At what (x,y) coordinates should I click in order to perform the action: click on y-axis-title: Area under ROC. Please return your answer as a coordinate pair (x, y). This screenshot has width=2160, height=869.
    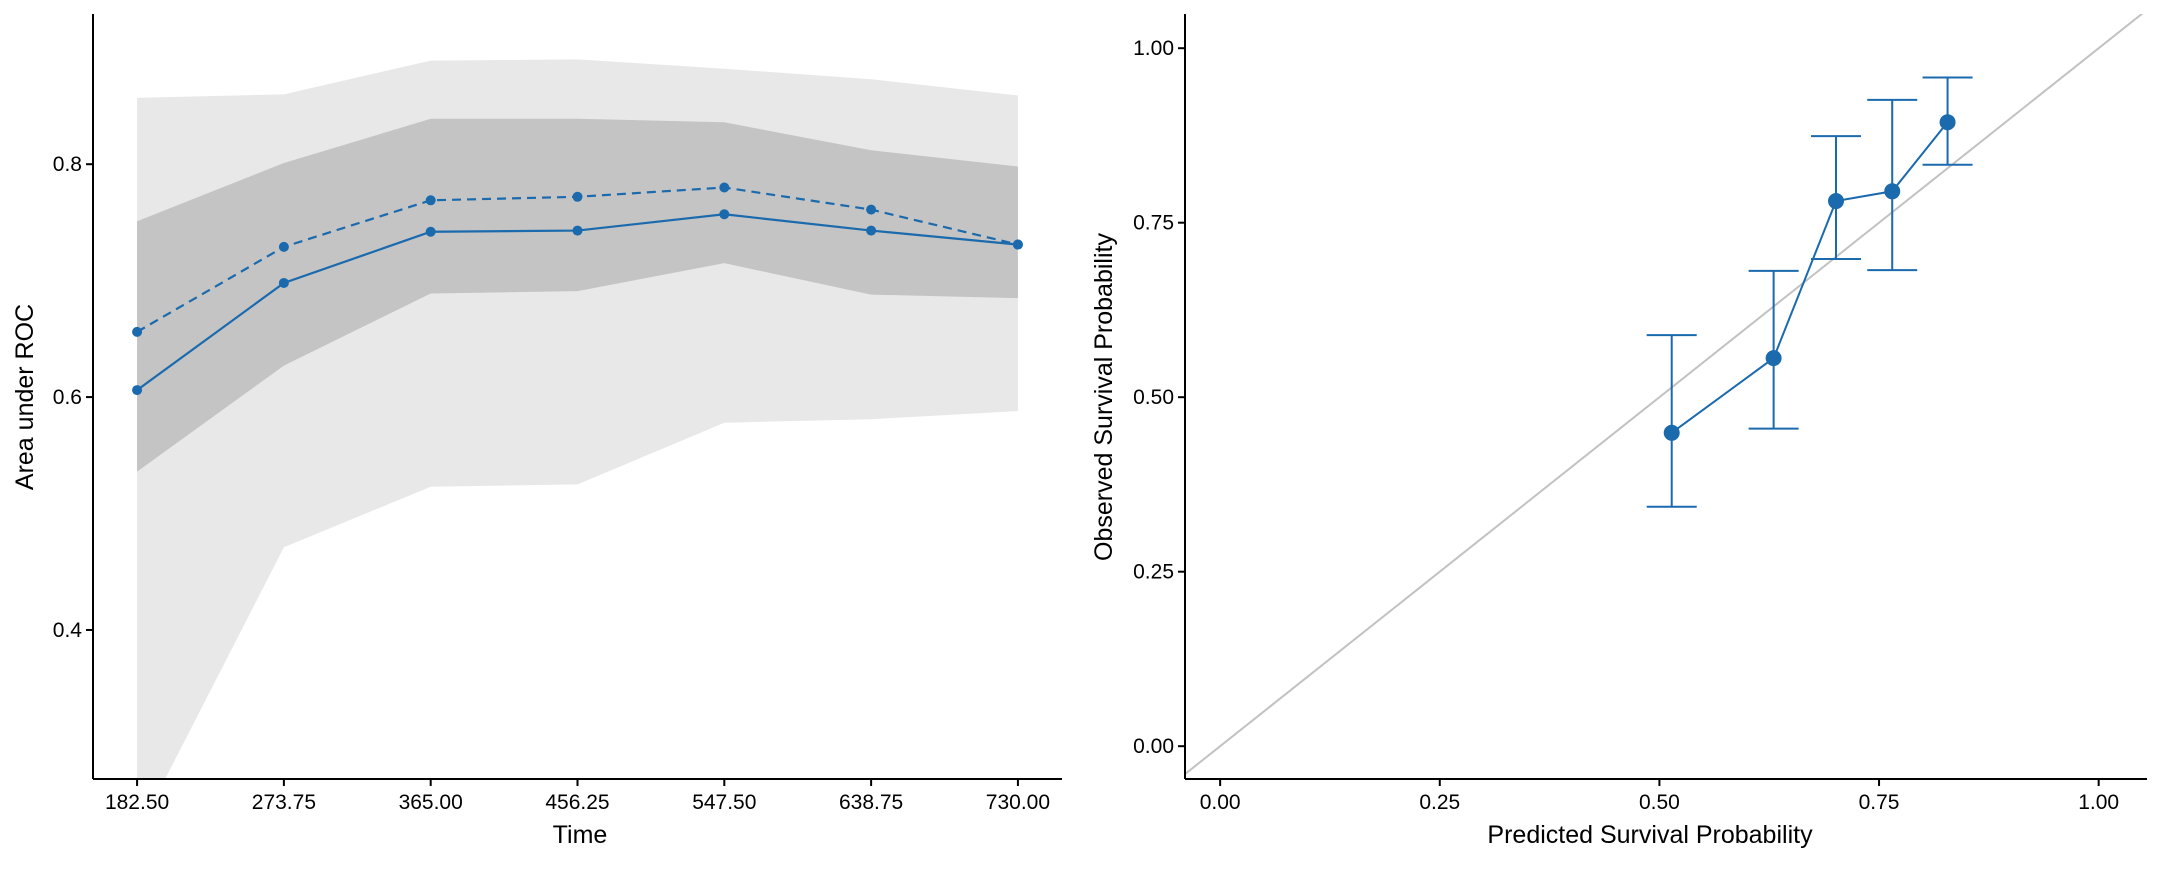
    Looking at the image, I should click on (25, 397).